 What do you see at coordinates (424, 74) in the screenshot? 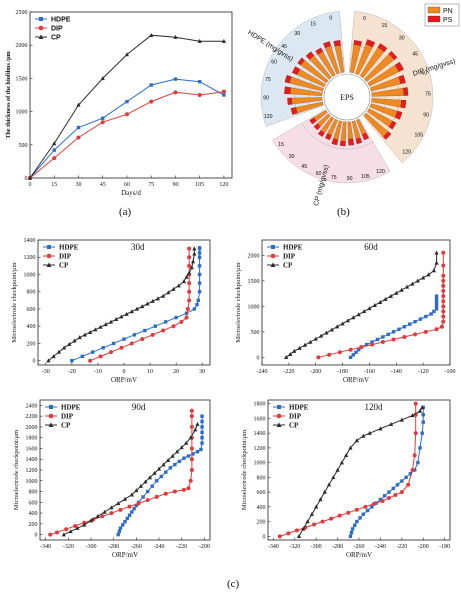
I see `ring-tick-label: 60` at bounding box center [424, 74].